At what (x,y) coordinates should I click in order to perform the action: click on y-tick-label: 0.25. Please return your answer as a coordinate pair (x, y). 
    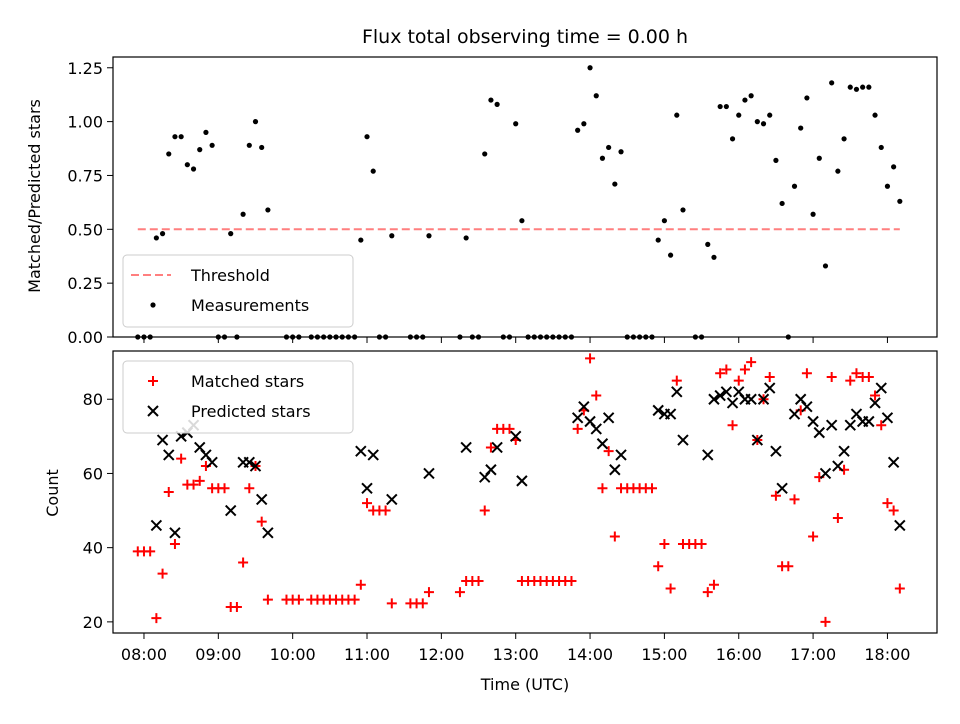
    Looking at the image, I should click on (85, 283).